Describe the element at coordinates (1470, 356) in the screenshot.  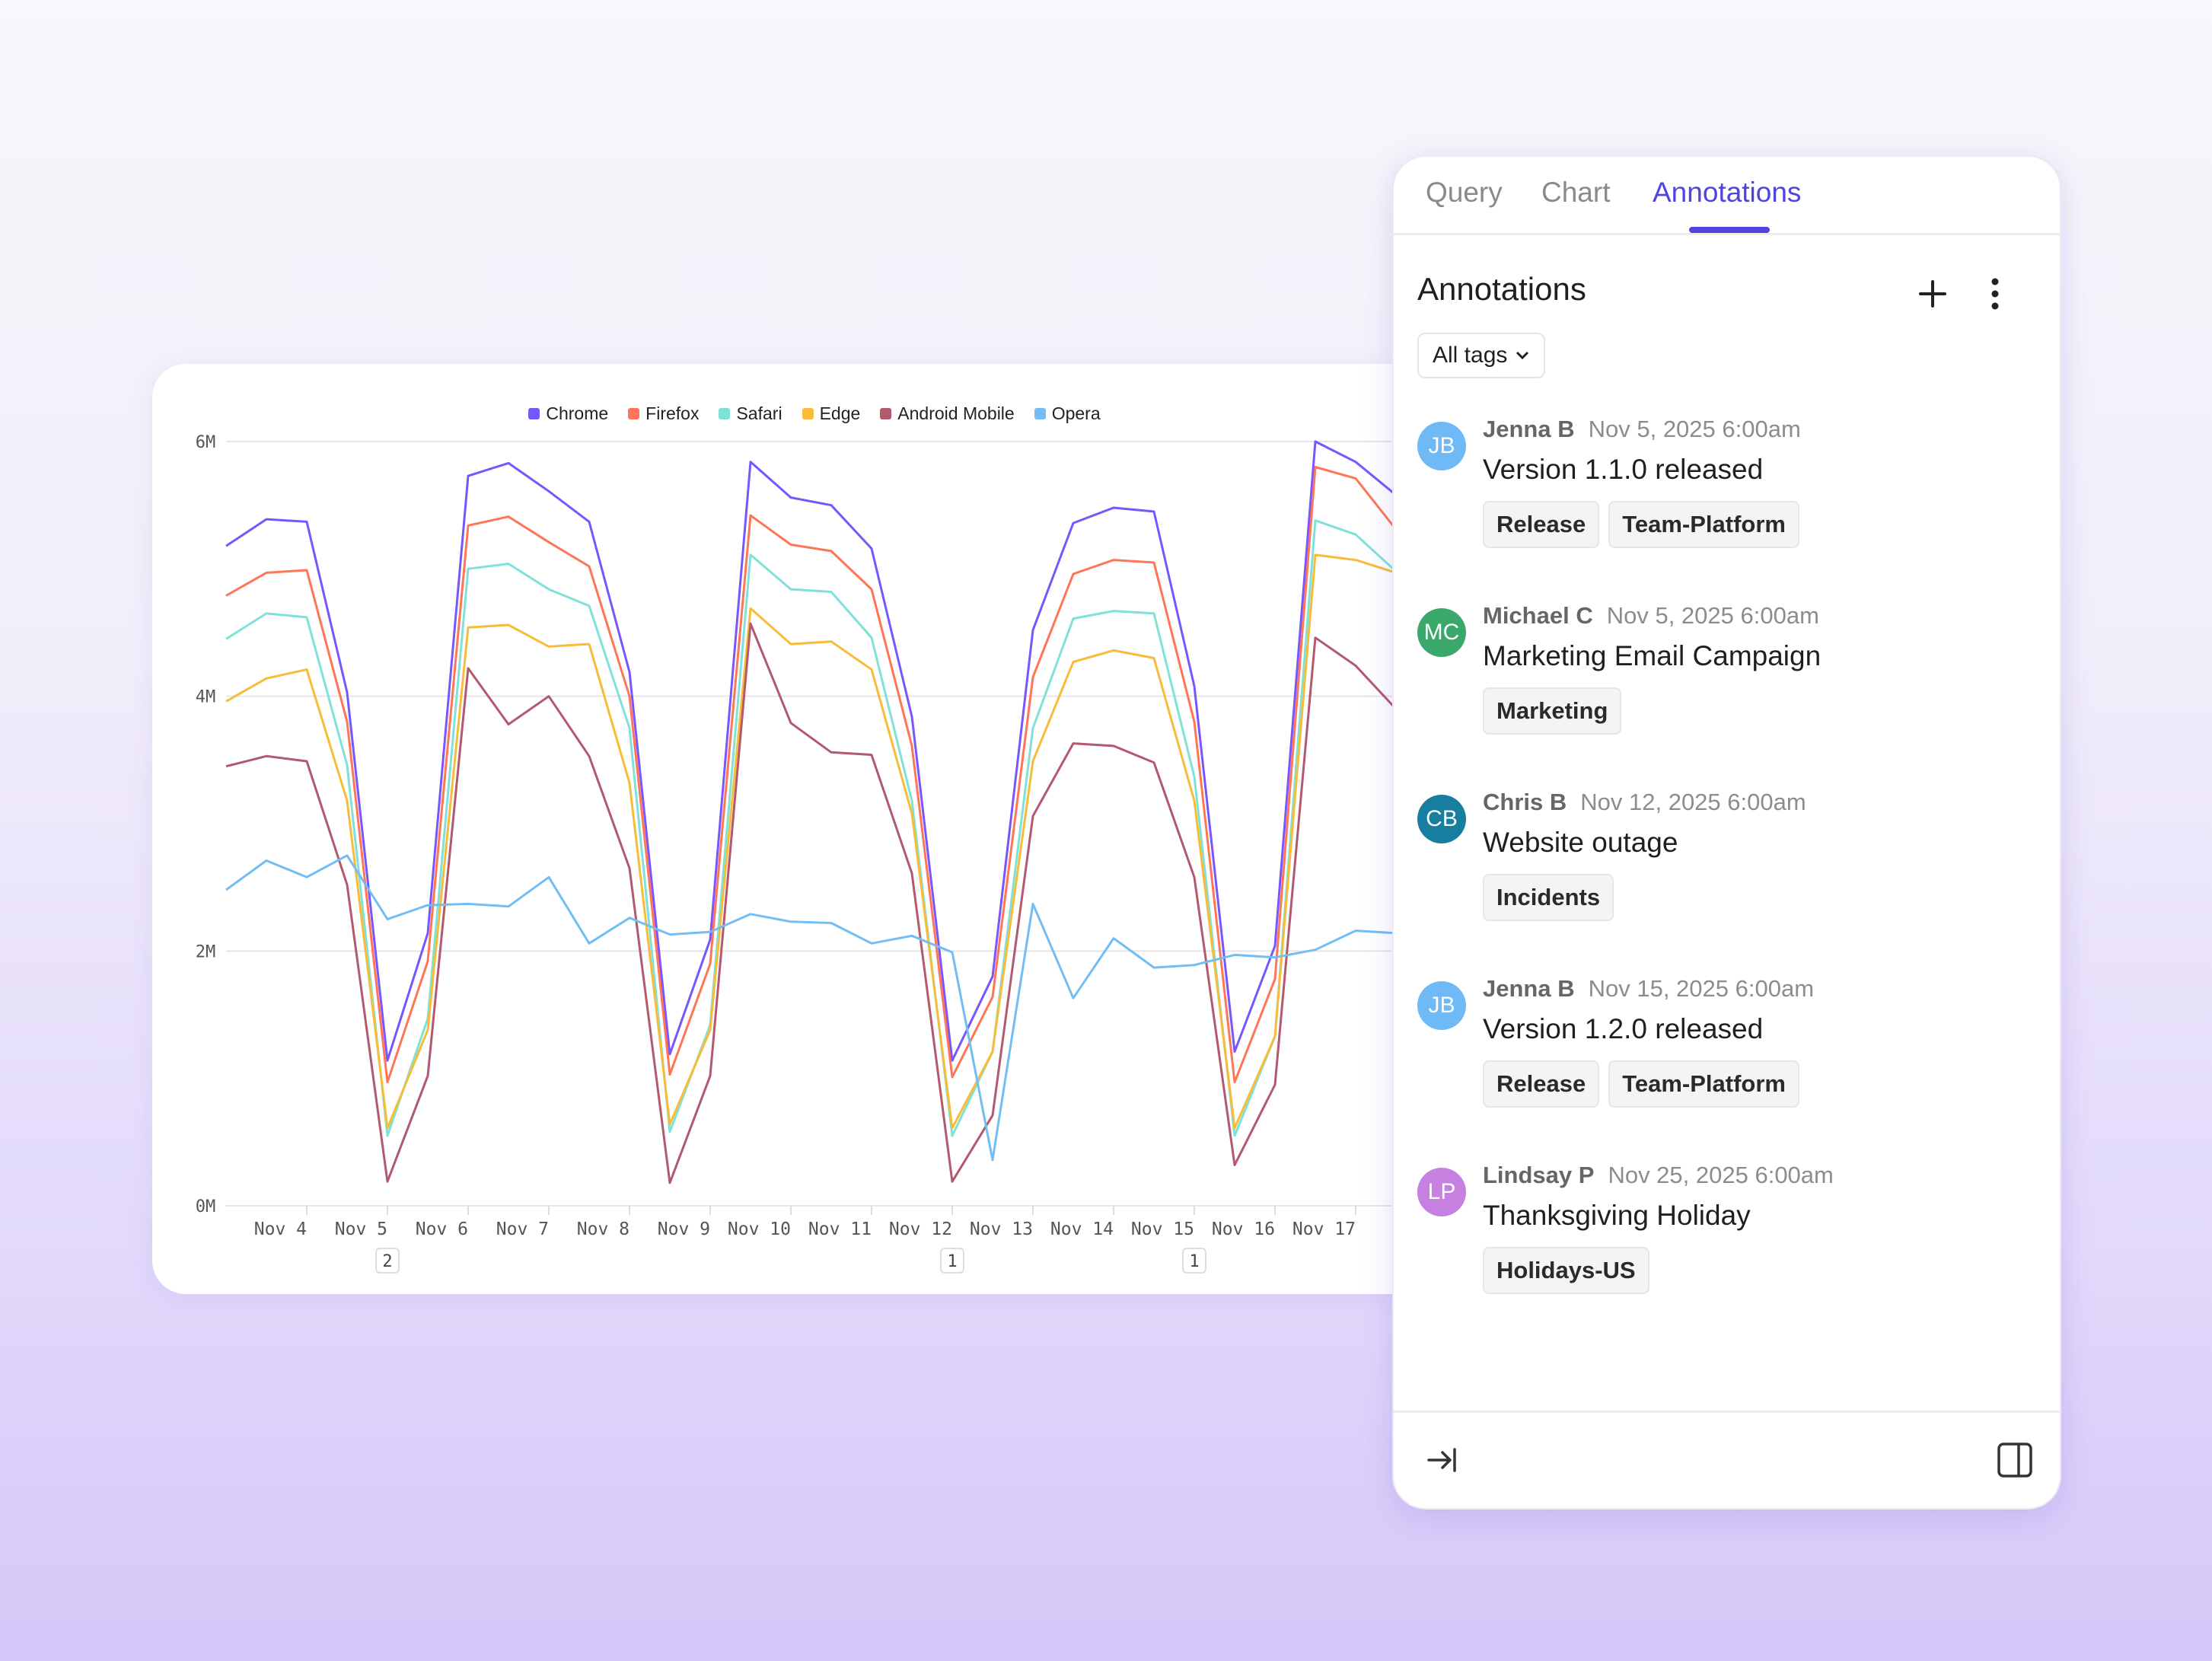
I see `tag-filter-label: All tags` at that location.